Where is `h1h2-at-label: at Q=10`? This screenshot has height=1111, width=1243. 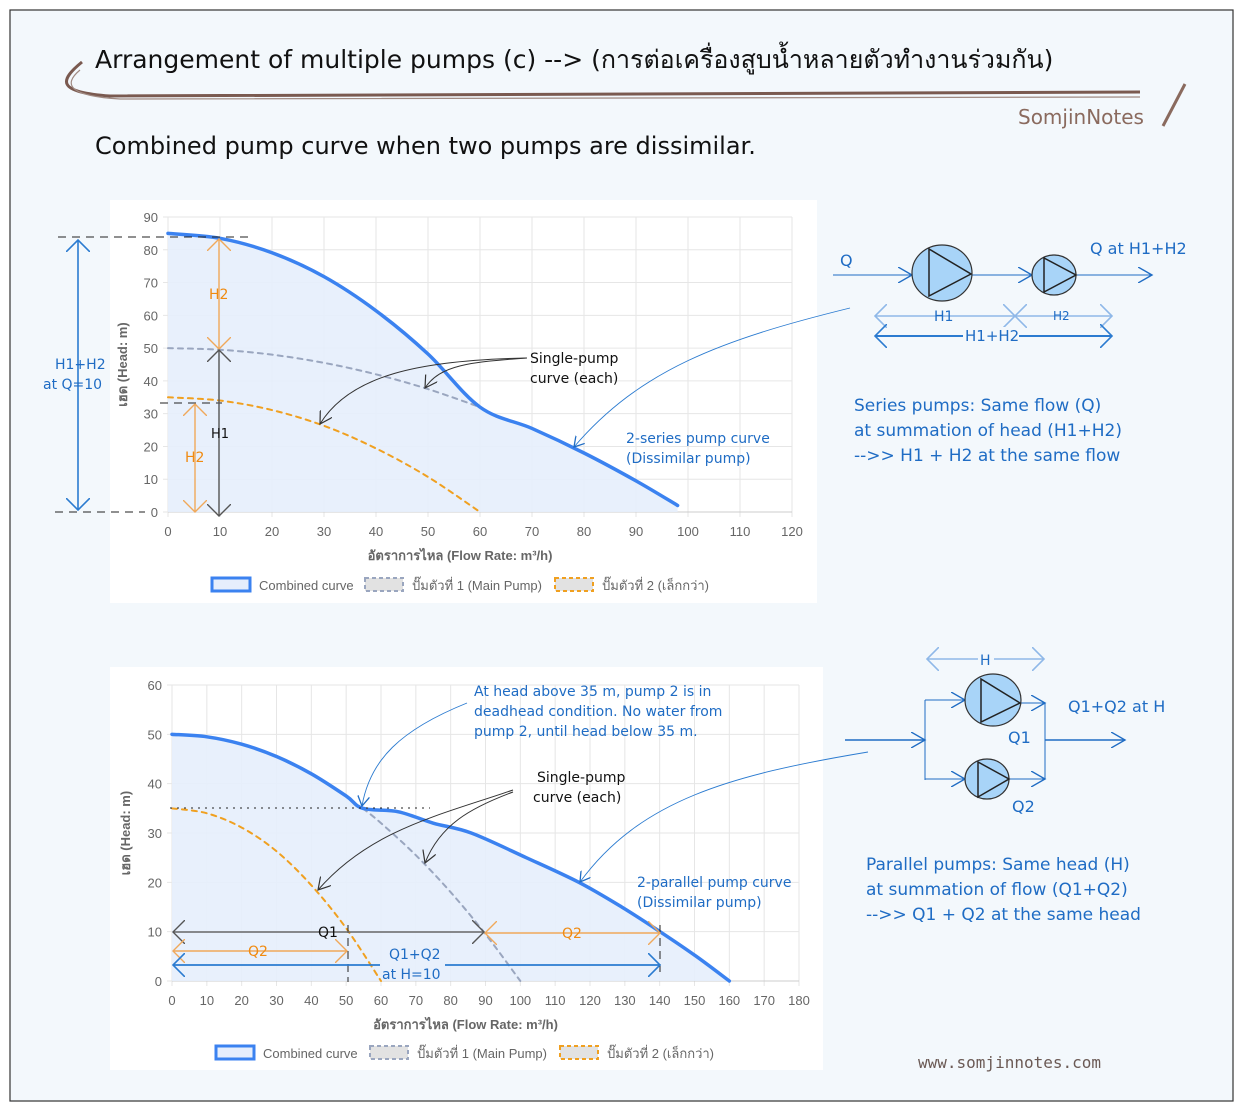 h1h2-at-label: at Q=10 is located at coordinates (72, 385).